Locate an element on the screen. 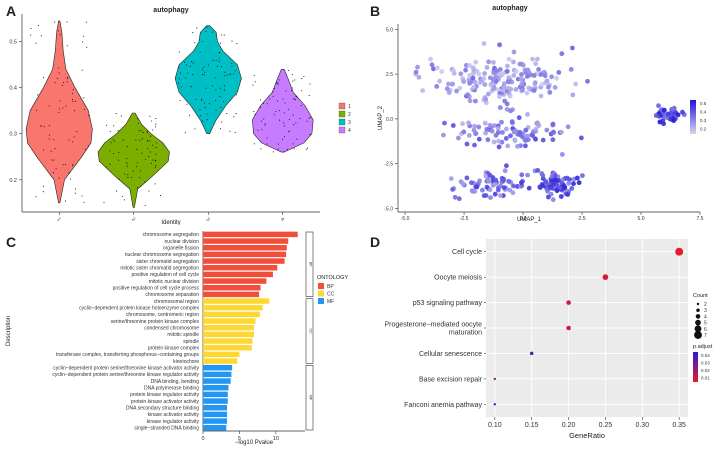  x-axis-title: GeneRatio is located at coordinates (587, 435).